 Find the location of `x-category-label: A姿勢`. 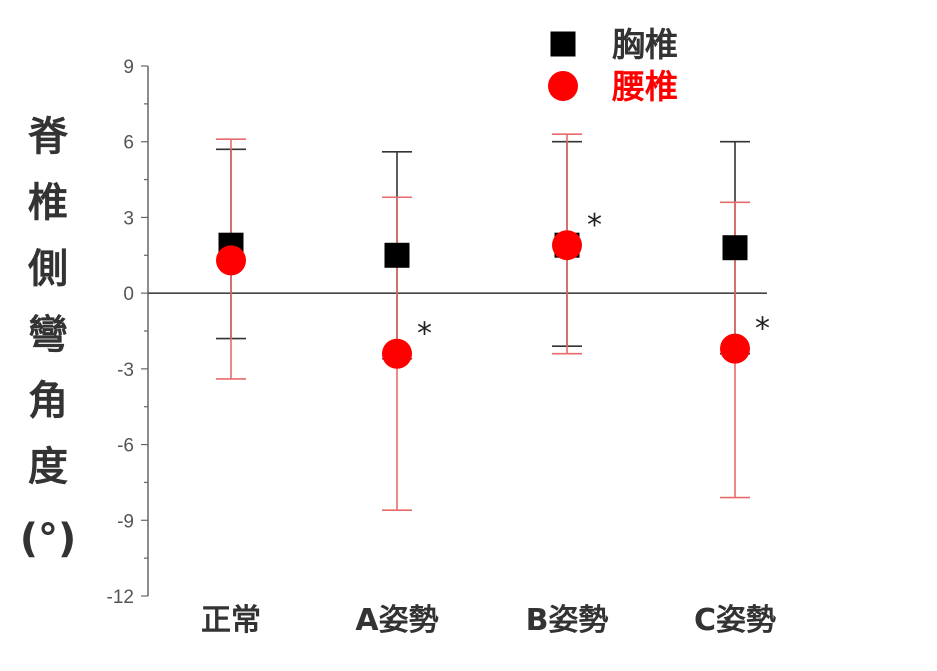

x-category-label: A姿勢 is located at coordinates (396, 620).